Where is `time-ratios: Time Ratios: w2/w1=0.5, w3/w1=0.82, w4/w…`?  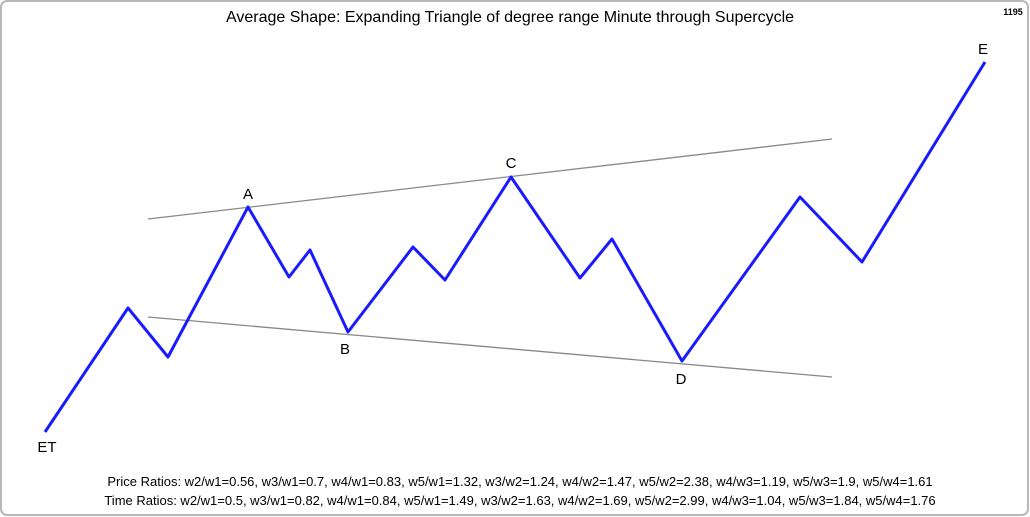 time-ratios: Time Ratios: w2/w1=0.5, w3/w1=0.82, w4/w… is located at coordinates (519, 500).